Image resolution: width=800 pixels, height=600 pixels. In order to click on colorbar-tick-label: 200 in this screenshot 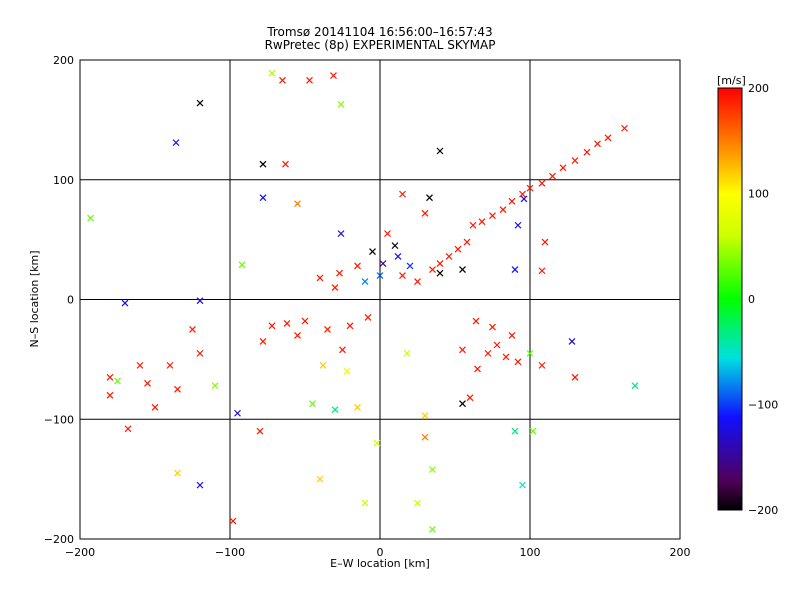, I will do `click(758, 88)`.